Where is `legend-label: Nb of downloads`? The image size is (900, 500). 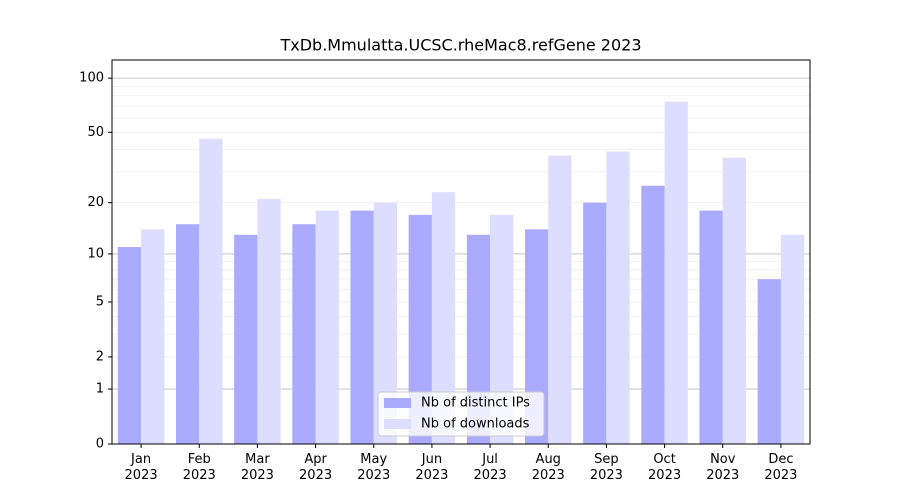 legend-label: Nb of downloads is located at coordinates (475, 424).